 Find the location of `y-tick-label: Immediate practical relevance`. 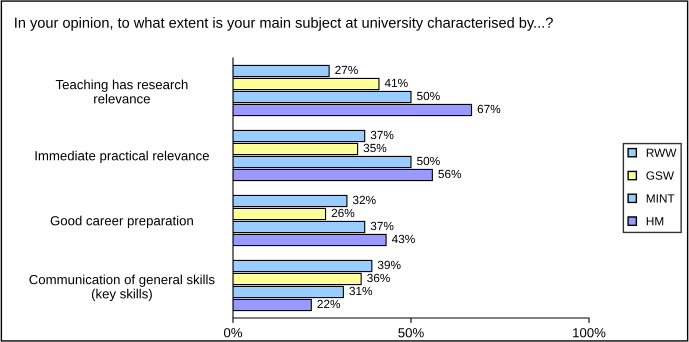

y-tick-label: Immediate practical relevance is located at coordinates (122, 157).